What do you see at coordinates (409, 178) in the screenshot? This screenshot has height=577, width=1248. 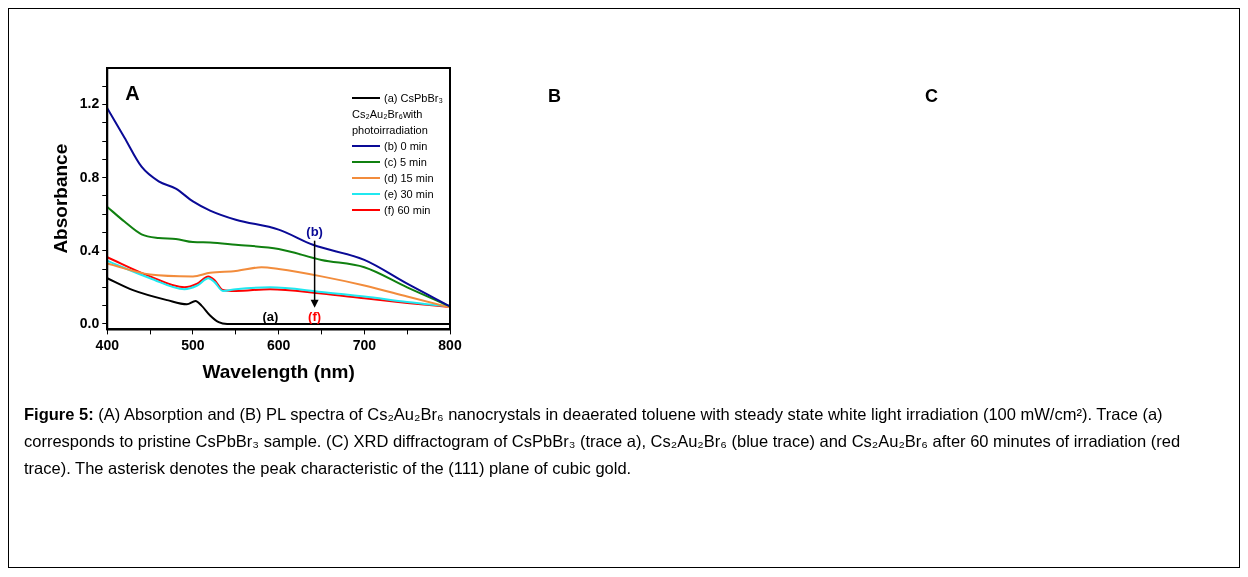 I see `legend-label: (d) 15 min` at bounding box center [409, 178].